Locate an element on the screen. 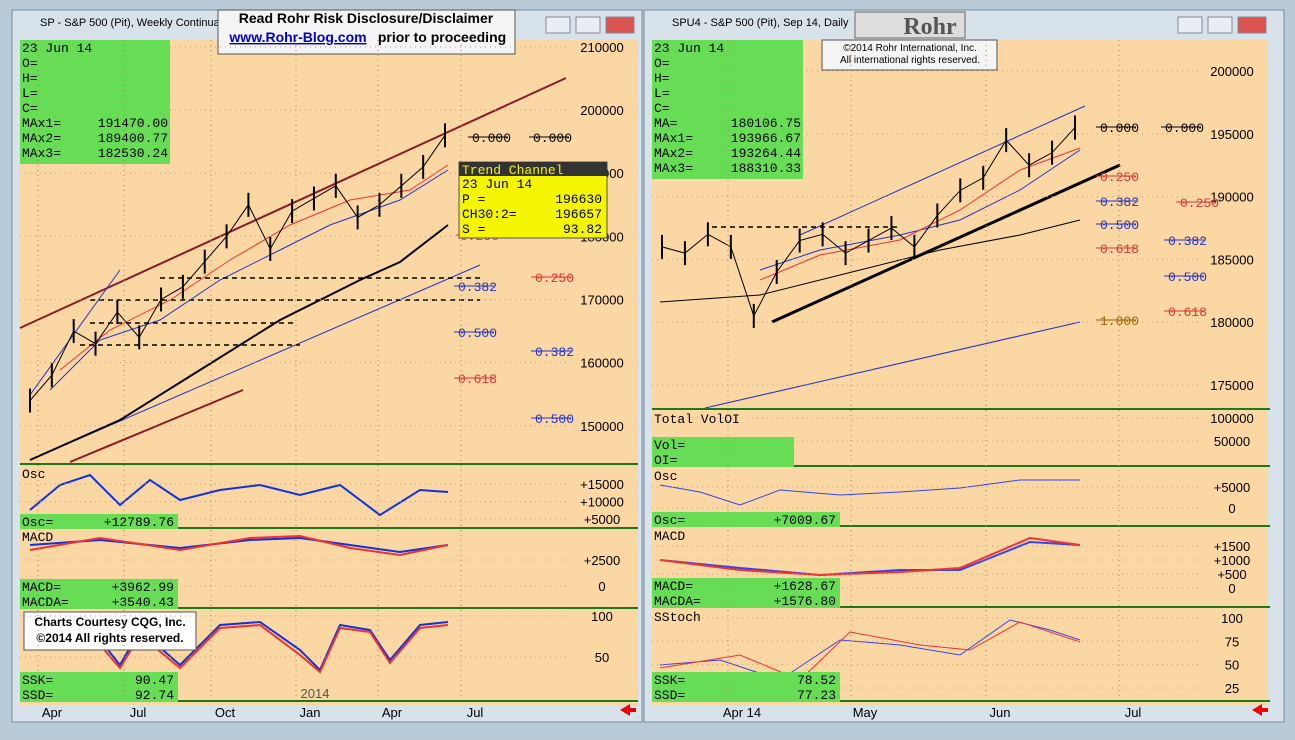 This screenshot has height=740, width=1295. readout-value: 77.23 is located at coordinates (816, 695).